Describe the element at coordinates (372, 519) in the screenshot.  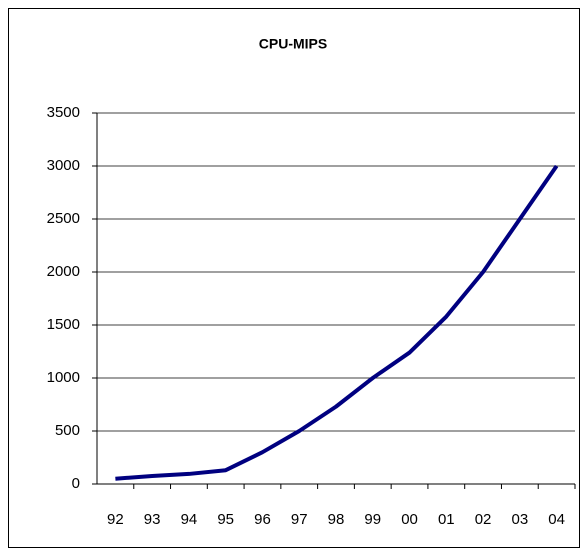
I see `x-tick-label: 99` at that location.